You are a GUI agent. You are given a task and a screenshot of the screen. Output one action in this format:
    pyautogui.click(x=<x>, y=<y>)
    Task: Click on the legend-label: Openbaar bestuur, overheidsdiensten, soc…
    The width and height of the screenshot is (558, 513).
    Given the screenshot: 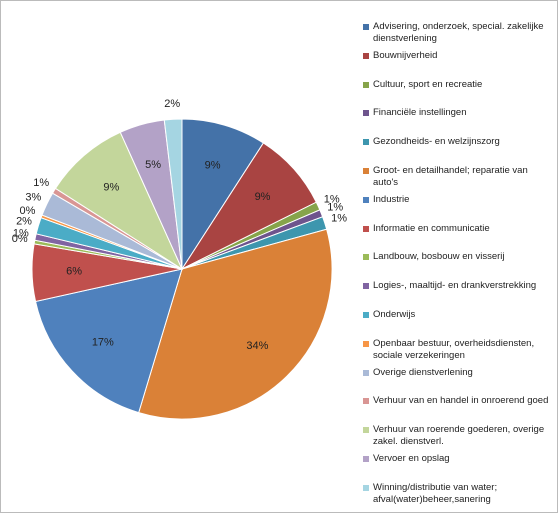 What is the action you would take?
    pyautogui.click(x=454, y=349)
    